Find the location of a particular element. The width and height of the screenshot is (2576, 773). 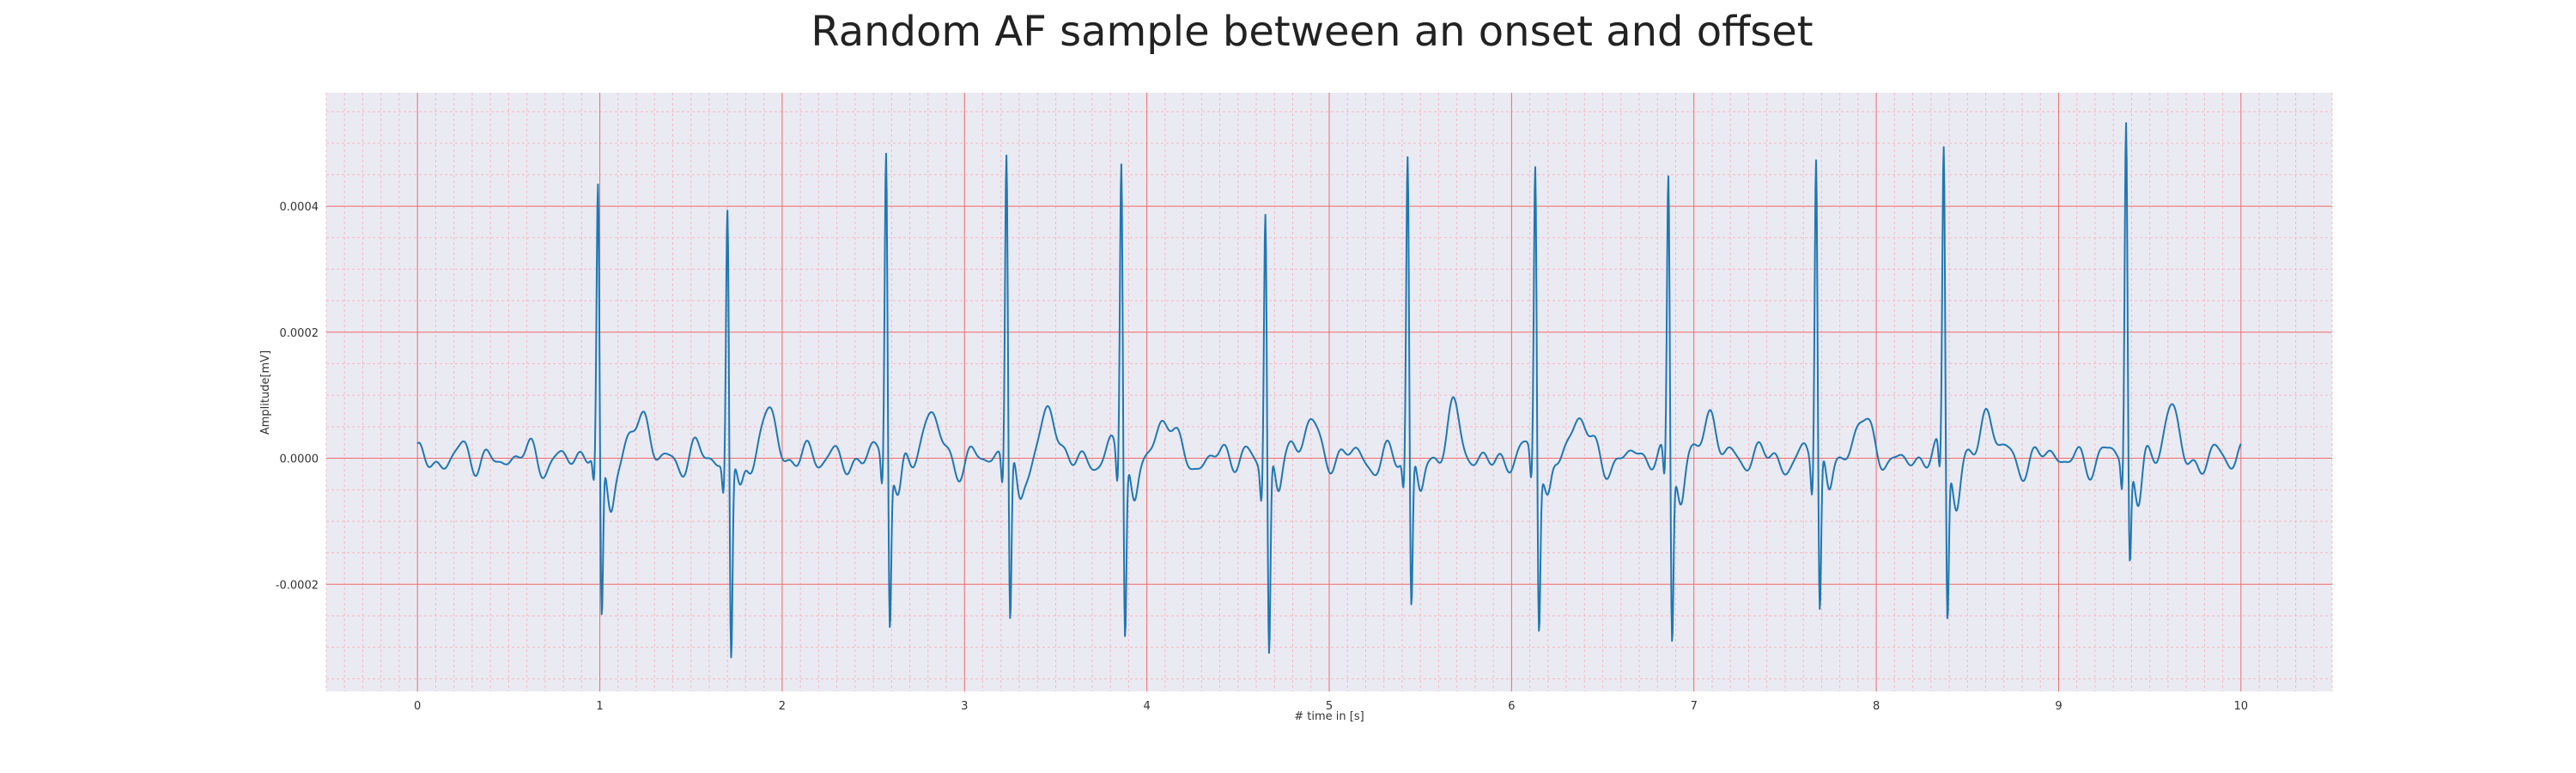

x-tick-label: 2 is located at coordinates (782, 706).